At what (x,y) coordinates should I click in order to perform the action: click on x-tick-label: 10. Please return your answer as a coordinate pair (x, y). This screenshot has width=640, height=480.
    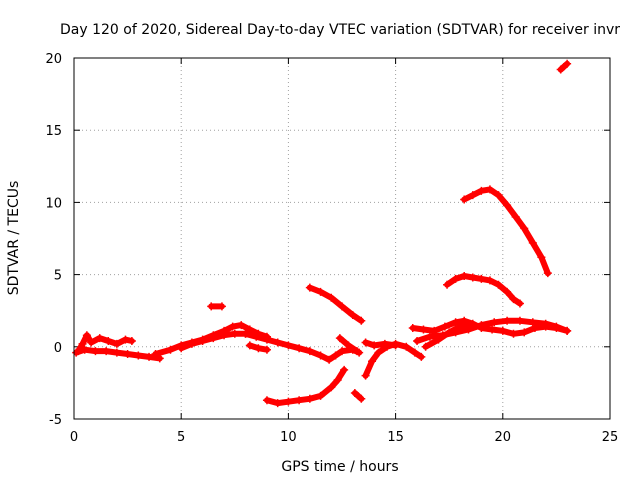
    Looking at the image, I should click on (288, 437).